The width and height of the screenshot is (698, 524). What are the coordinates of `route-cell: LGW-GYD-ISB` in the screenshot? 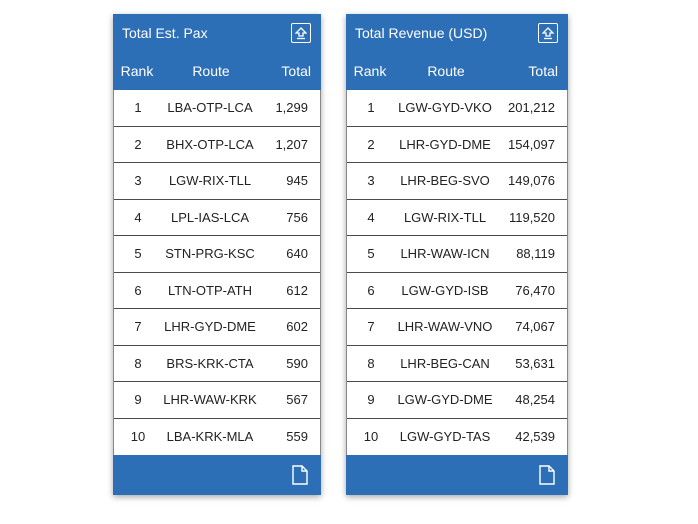 It's located at (445, 290).